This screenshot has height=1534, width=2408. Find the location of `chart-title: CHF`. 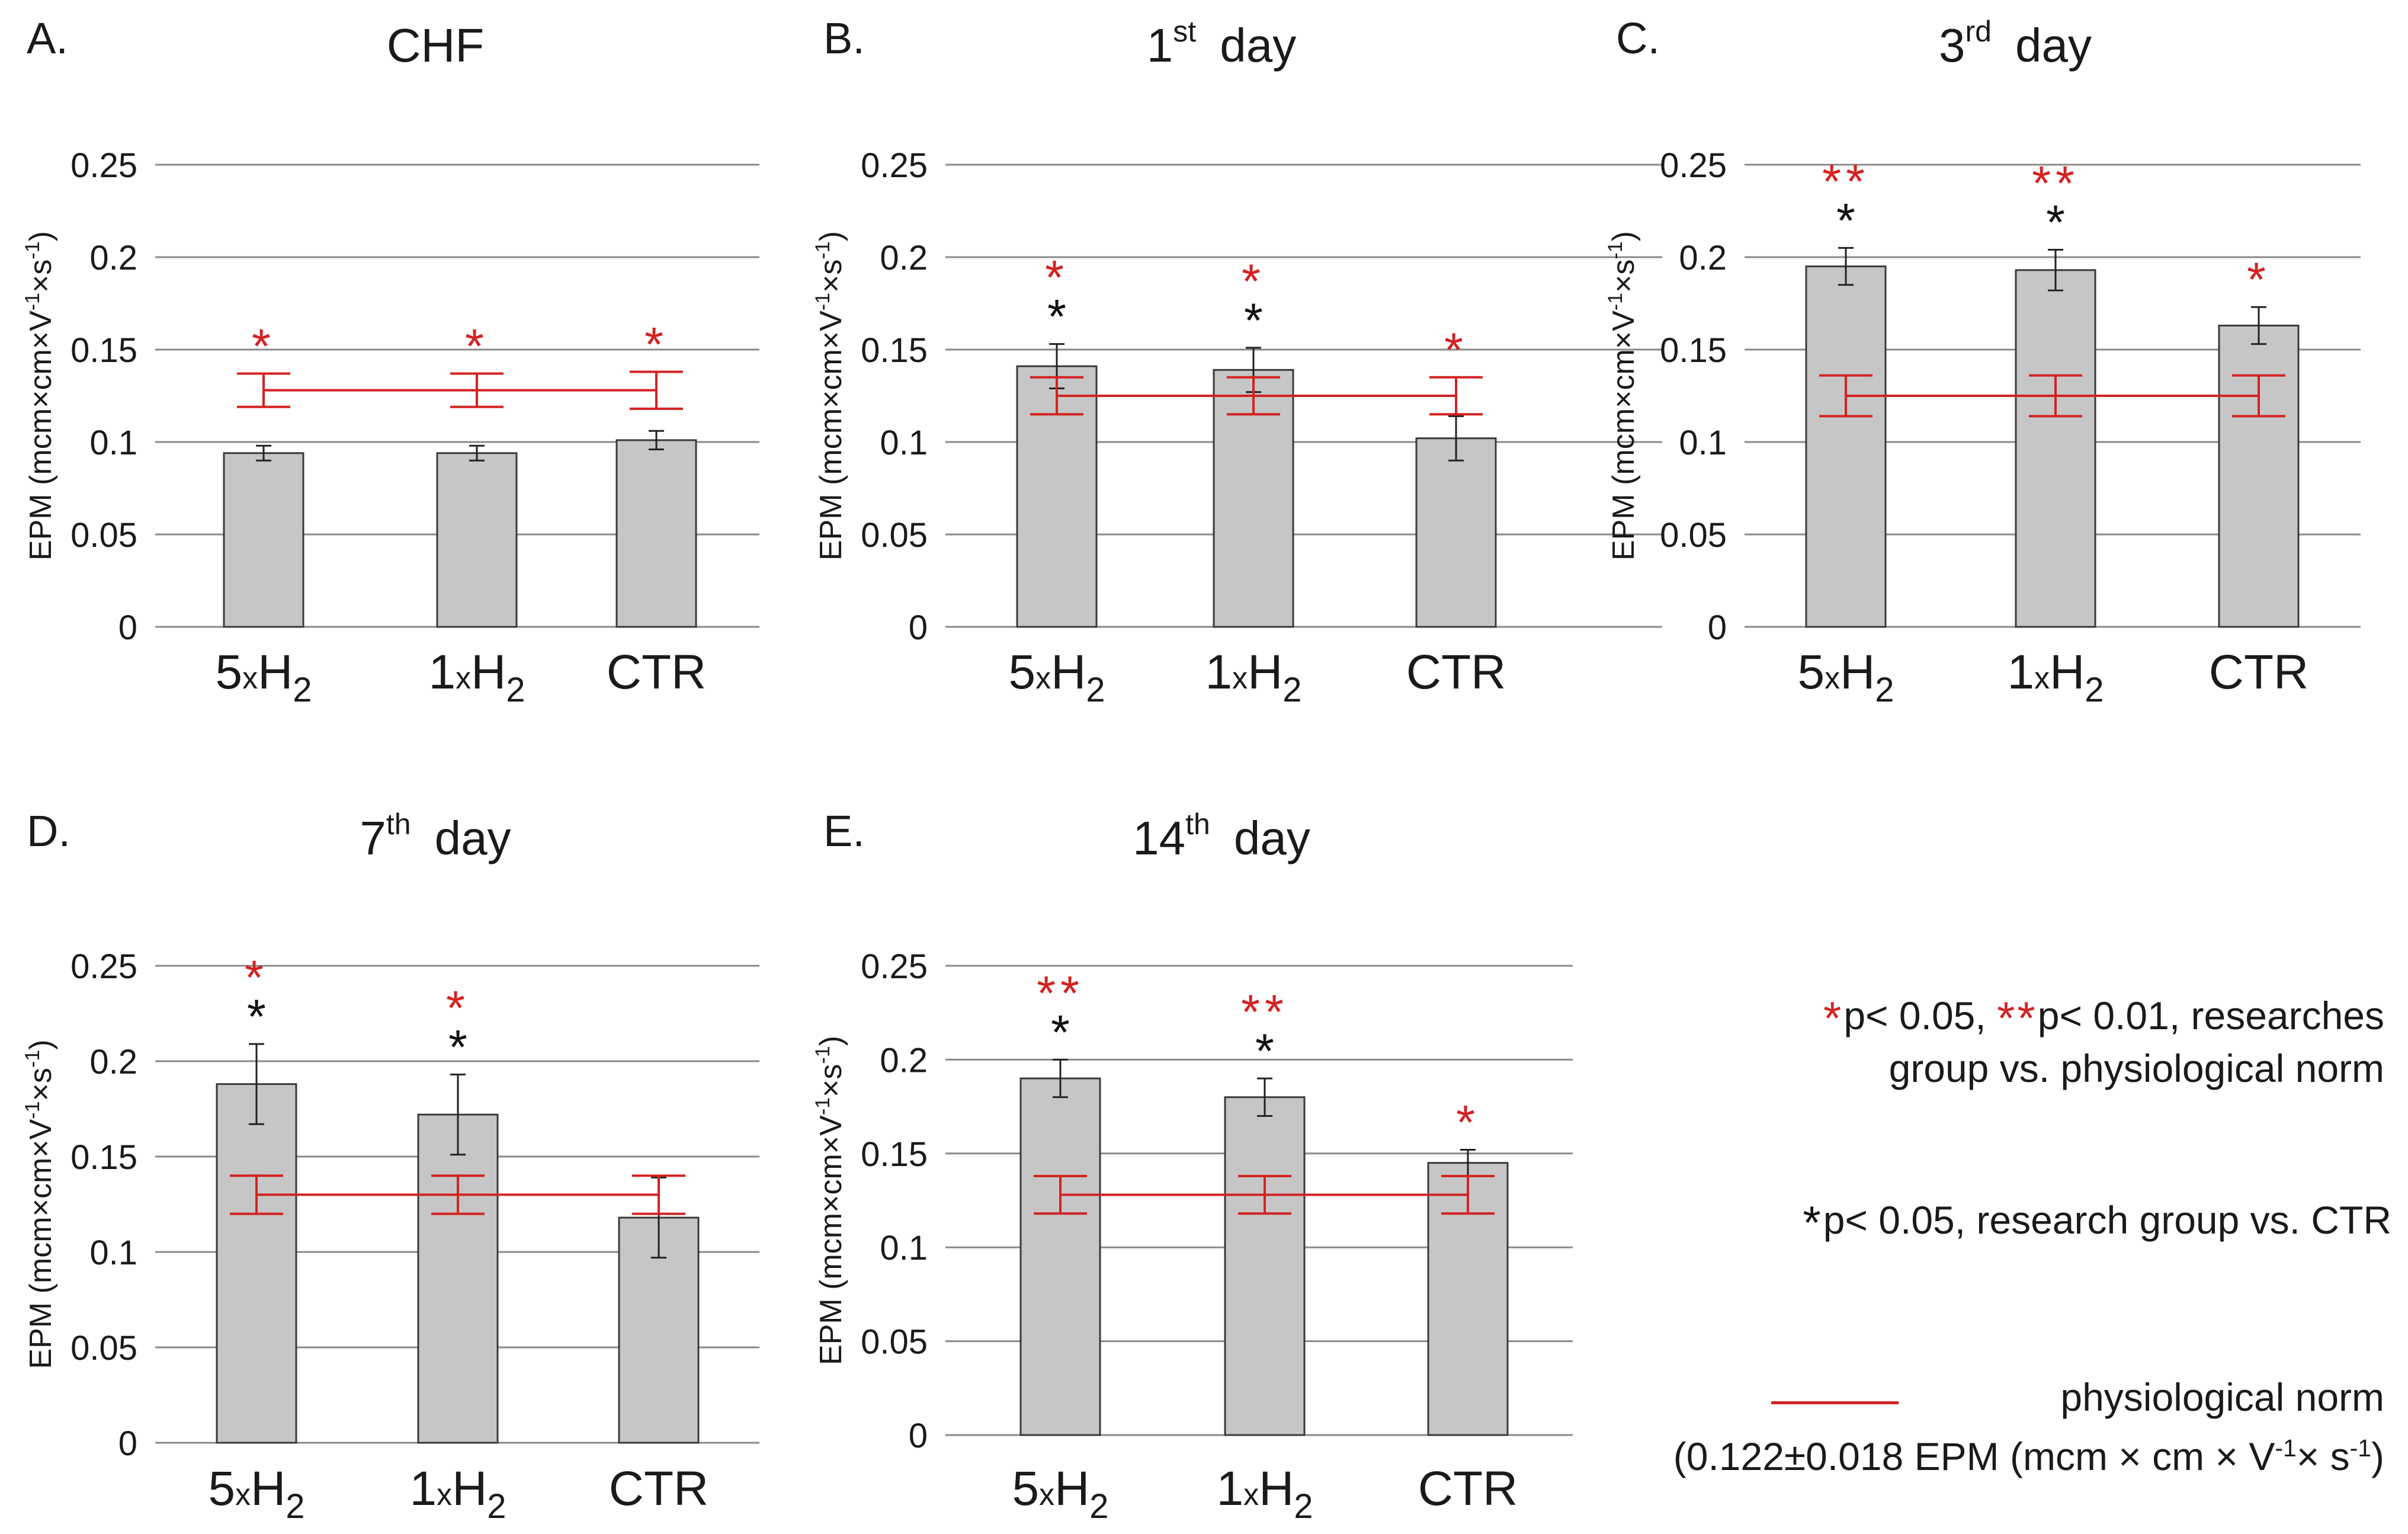

chart-title: CHF is located at coordinates (435, 45).